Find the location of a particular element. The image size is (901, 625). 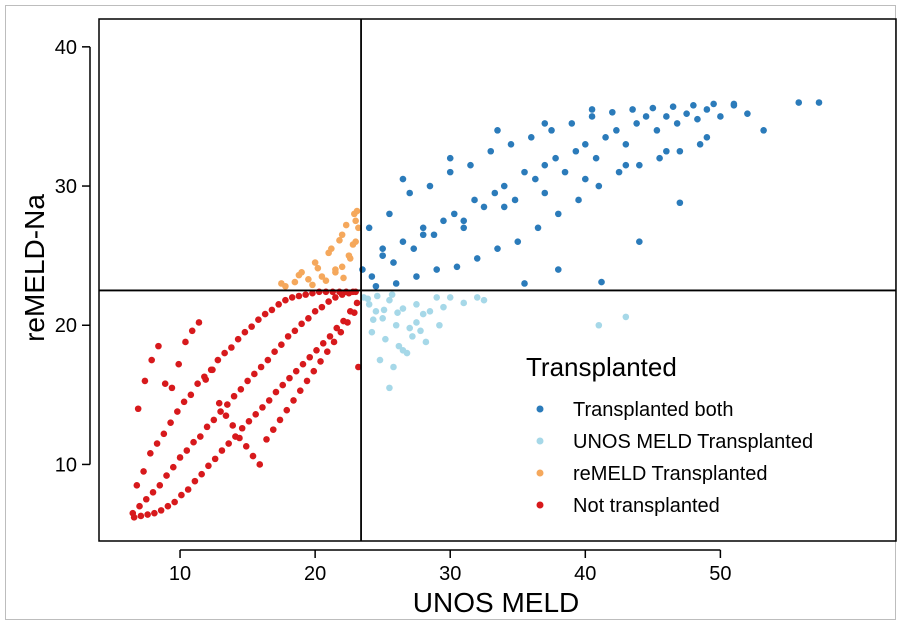

legend-label: UNOS MELD Transplanted is located at coordinates (693, 442).